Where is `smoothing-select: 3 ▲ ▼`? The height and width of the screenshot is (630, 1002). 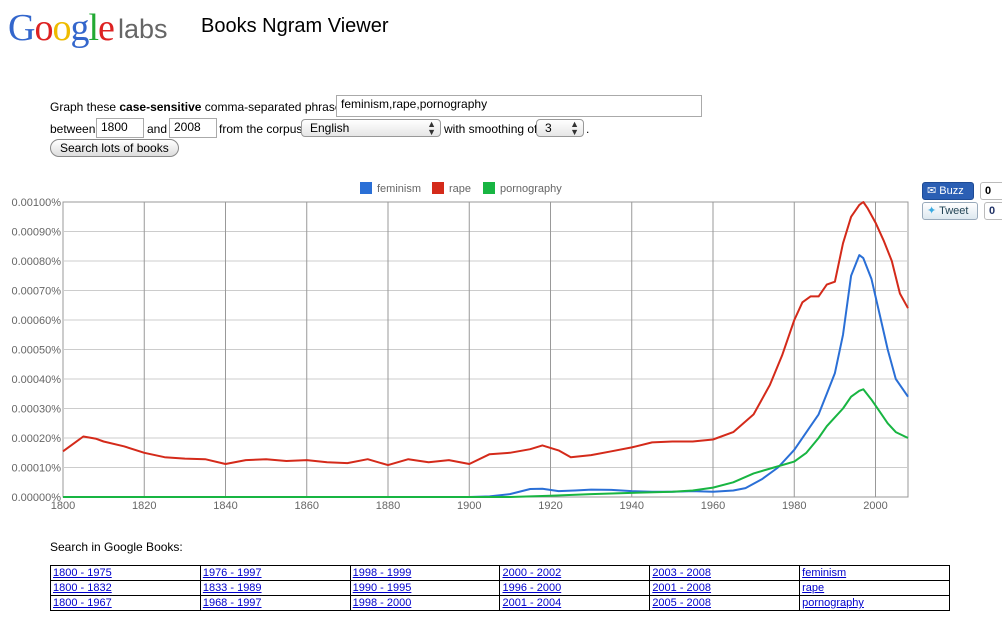
smoothing-select: 3 ▲ ▼ is located at coordinates (560, 128).